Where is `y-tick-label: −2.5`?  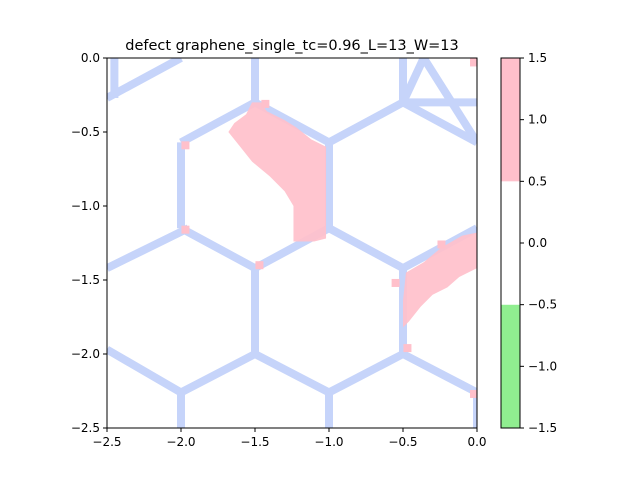
y-tick-label: −2.5 is located at coordinates (85, 428).